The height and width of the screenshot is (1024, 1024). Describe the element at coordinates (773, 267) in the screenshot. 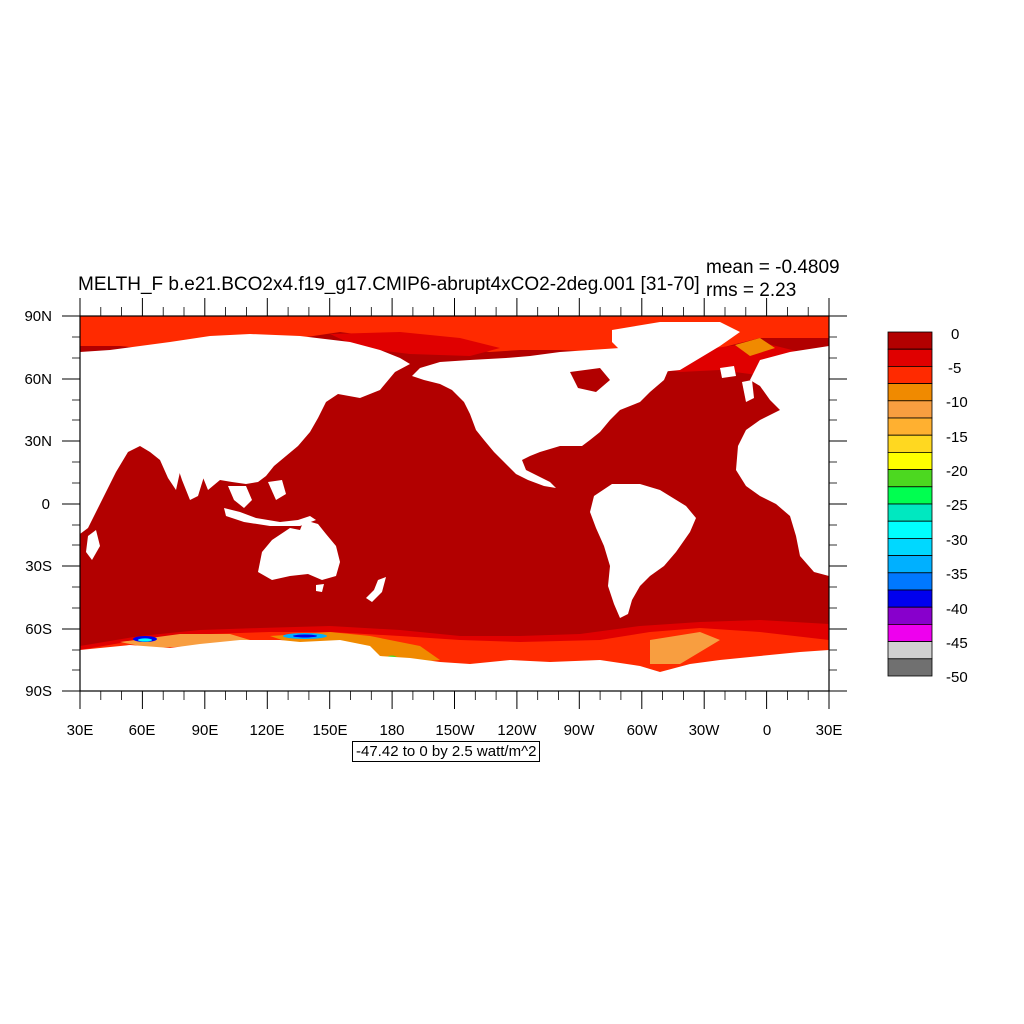

I see `mean-stat: mean = -0.4809` at that location.